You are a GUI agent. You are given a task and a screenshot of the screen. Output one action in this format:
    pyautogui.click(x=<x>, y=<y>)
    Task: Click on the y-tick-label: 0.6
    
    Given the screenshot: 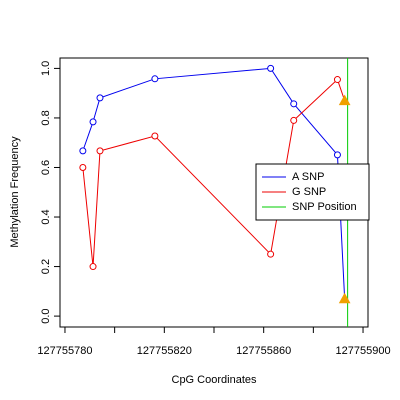 What is the action you would take?
    pyautogui.click(x=46, y=167)
    